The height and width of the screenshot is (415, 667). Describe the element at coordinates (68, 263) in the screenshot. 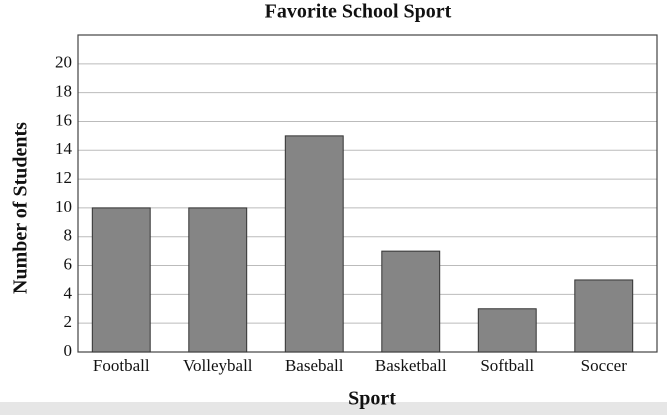

I see `y-tick-label: 6` at that location.